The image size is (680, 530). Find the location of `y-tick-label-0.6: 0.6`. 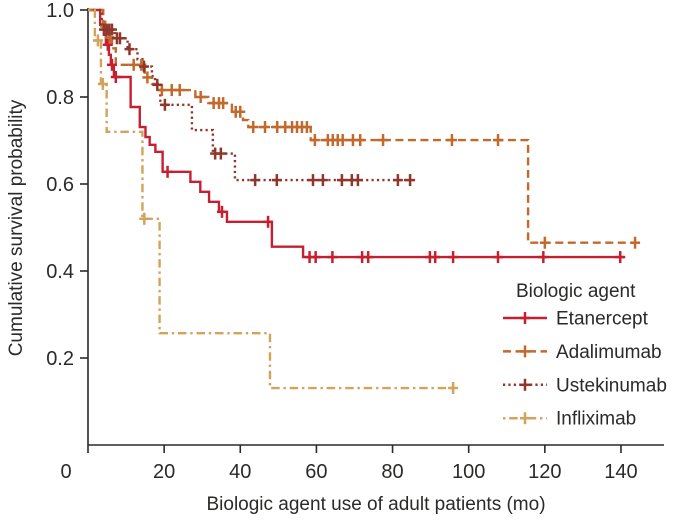

y-tick-label-0.6: 0.6 is located at coordinates (60, 185).